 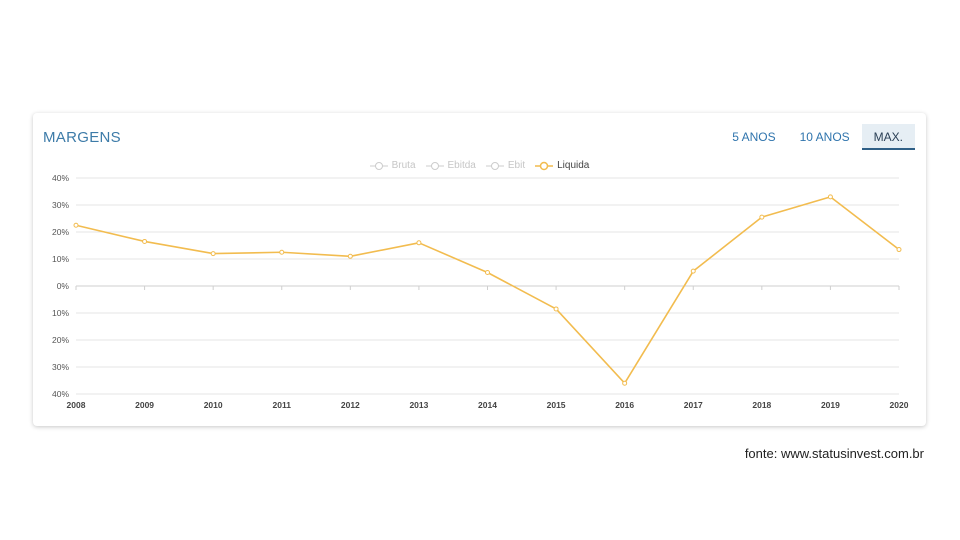 I want to click on period-tabs: 5 ANOS 10 ANOS MAX., so click(x=817, y=137).